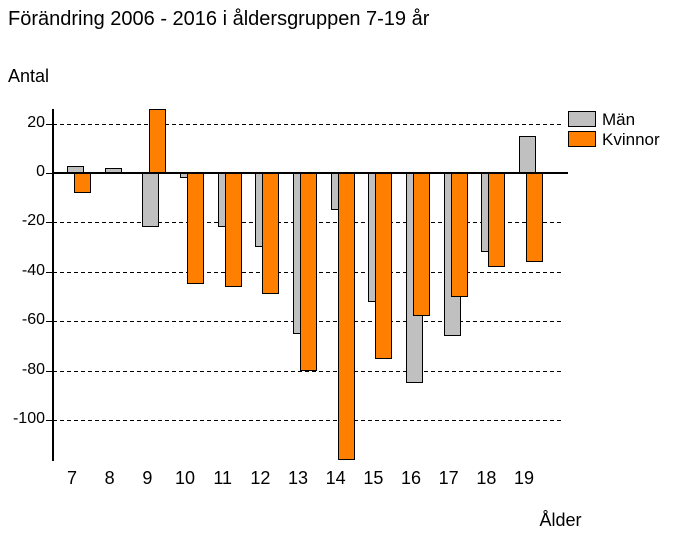 The width and height of the screenshot is (674, 545). I want to click on x-axis-title: Ålder, so click(560, 520).